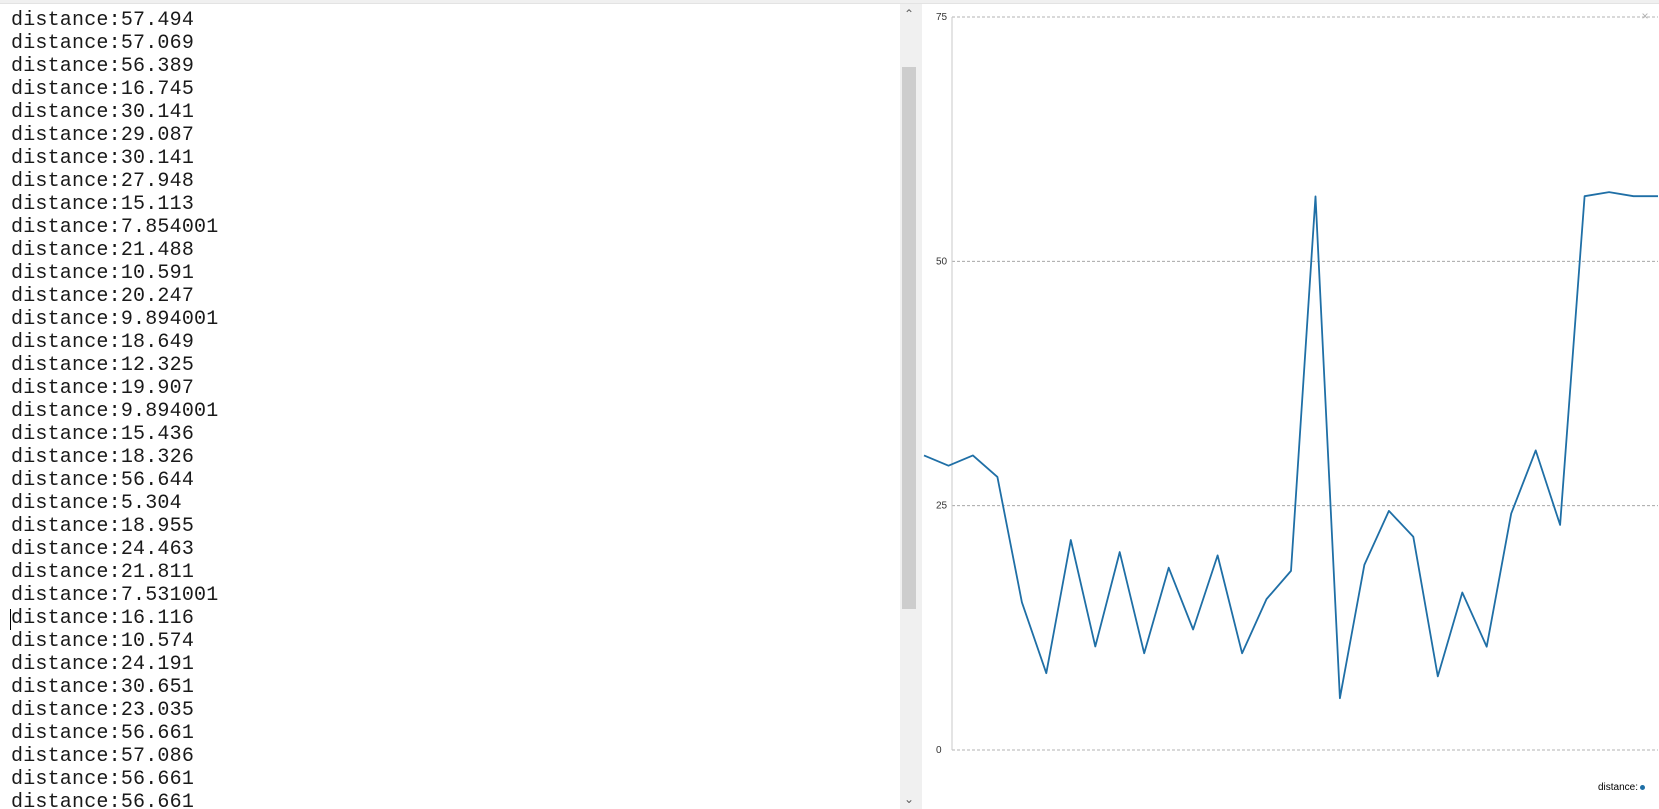 The height and width of the screenshot is (809, 1659). I want to click on serial-line: distance:18.955, so click(103, 526).